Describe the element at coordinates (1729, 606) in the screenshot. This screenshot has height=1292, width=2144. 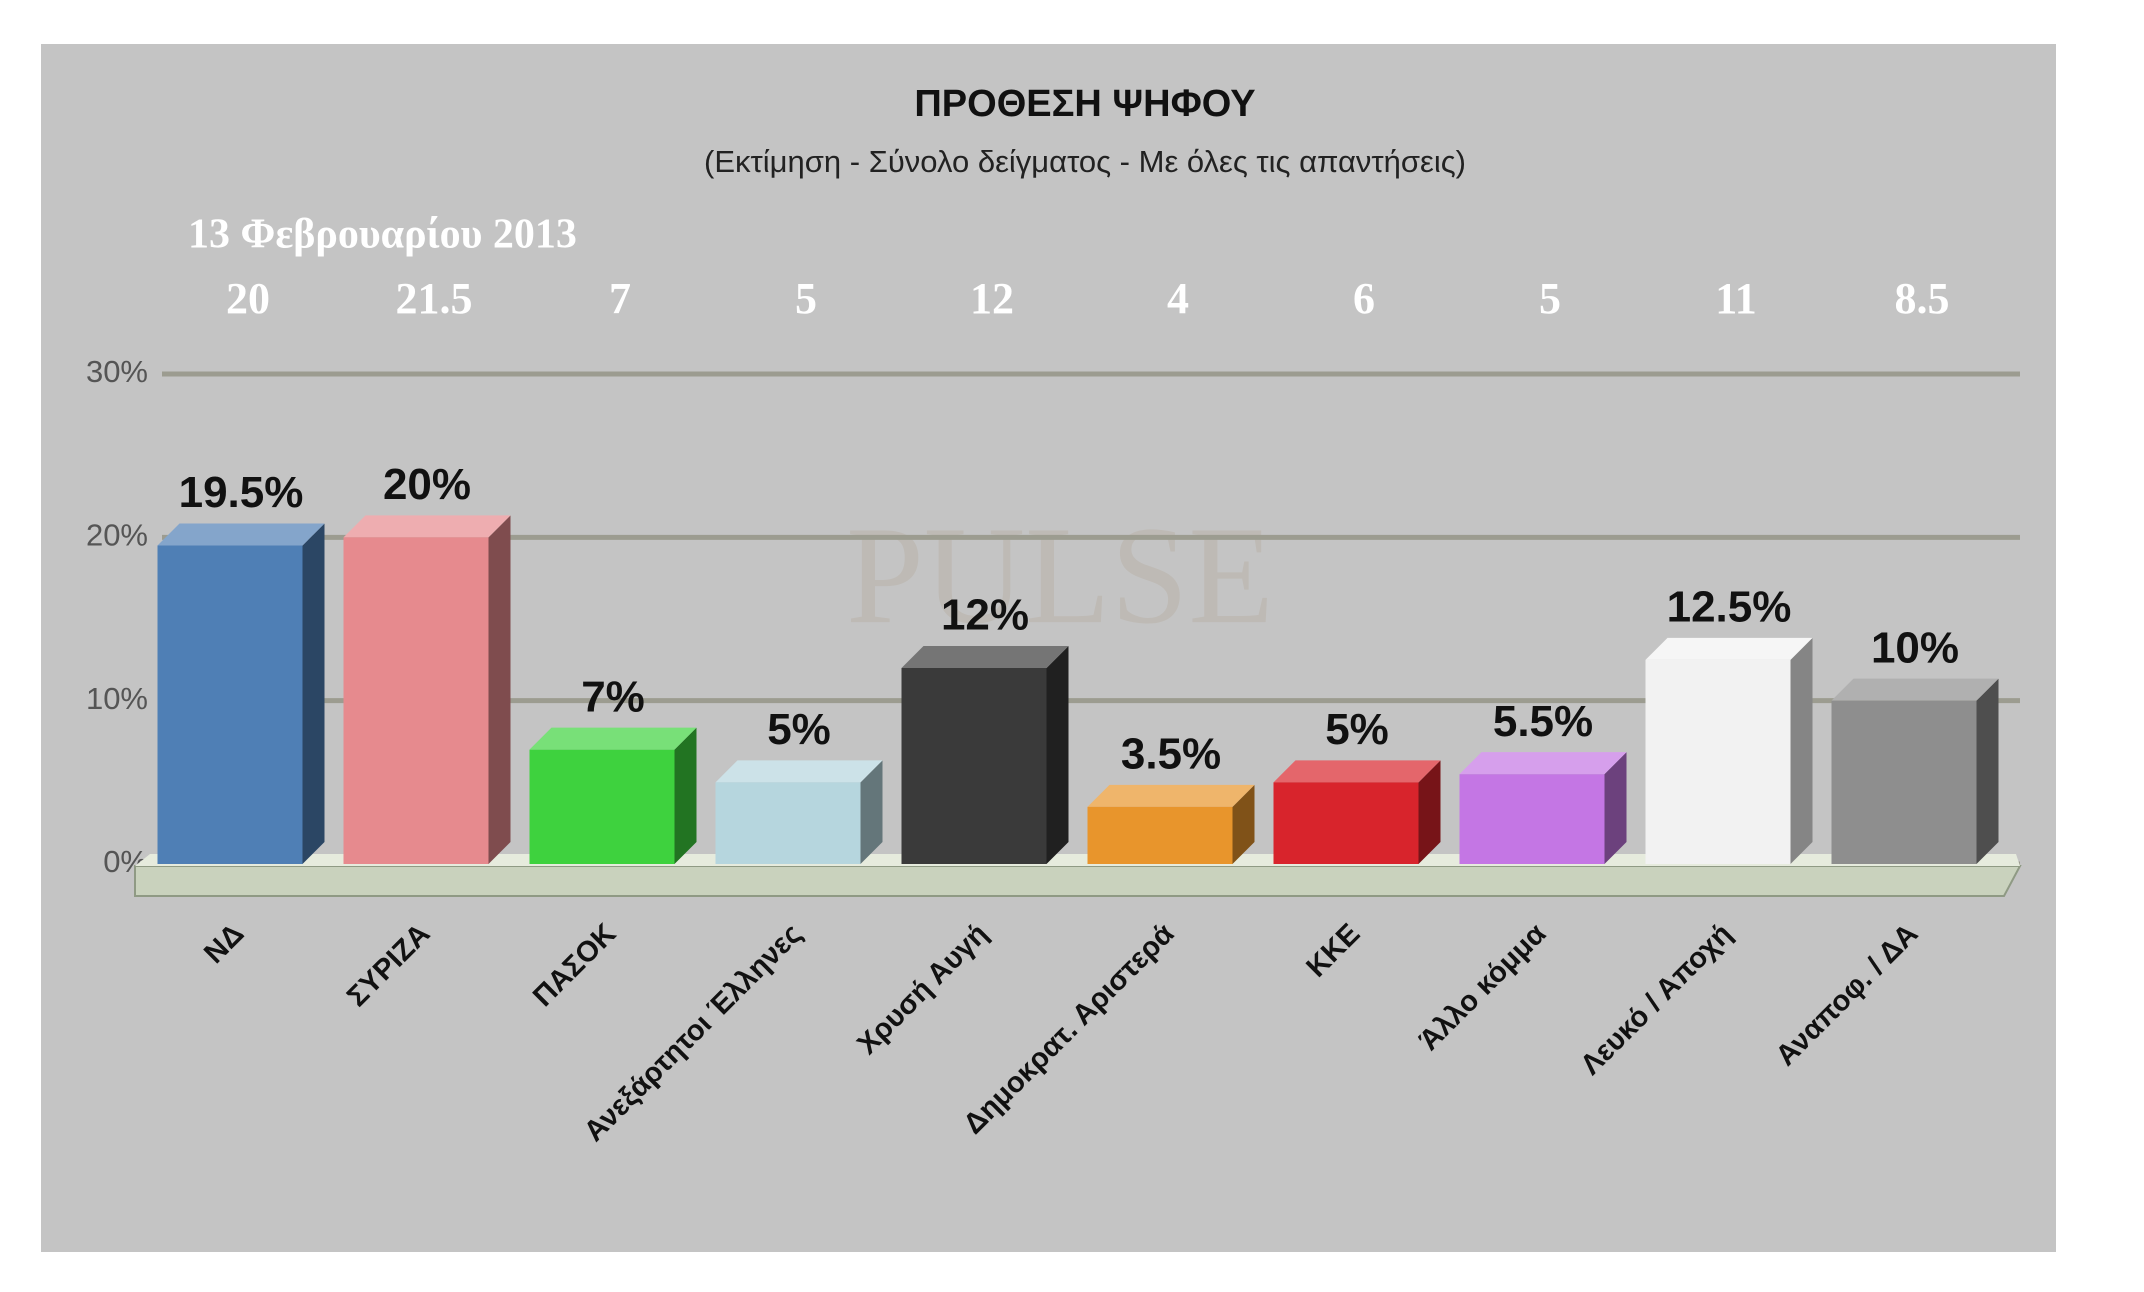
I see `value-label: 12.5%` at that location.